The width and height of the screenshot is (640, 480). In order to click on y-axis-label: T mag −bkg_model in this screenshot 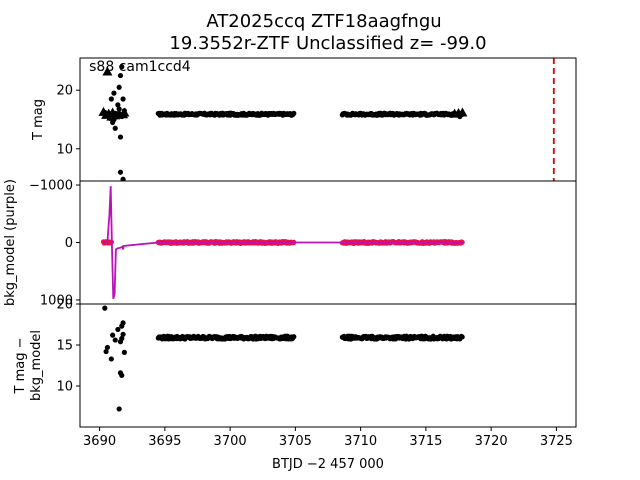, I will do `click(28, 365)`.